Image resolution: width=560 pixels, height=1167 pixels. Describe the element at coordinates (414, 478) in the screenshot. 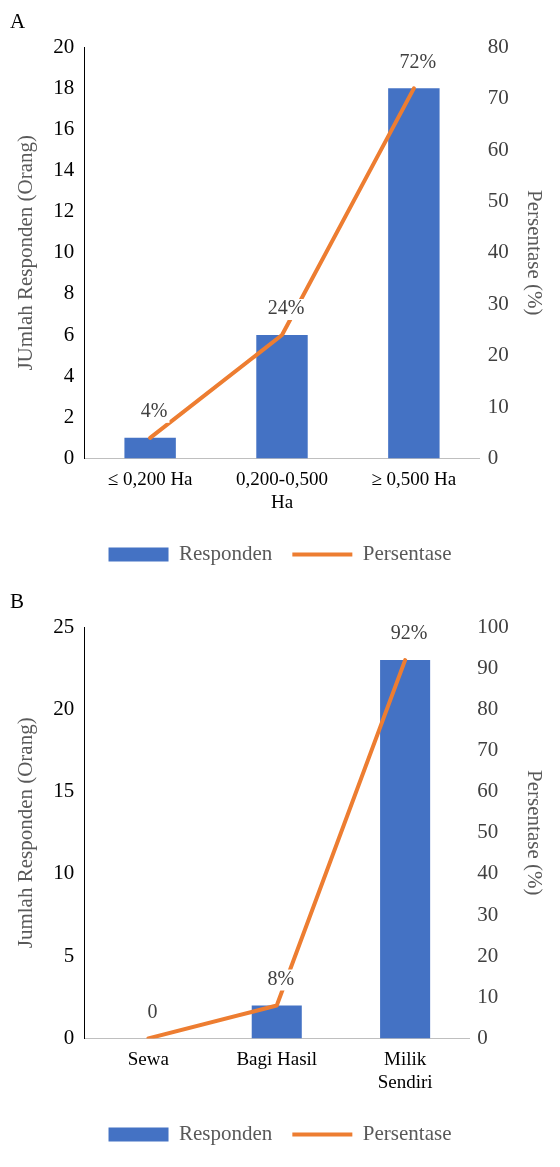

I see `x-tick-label: ≥ 0,500 Ha` at that location.